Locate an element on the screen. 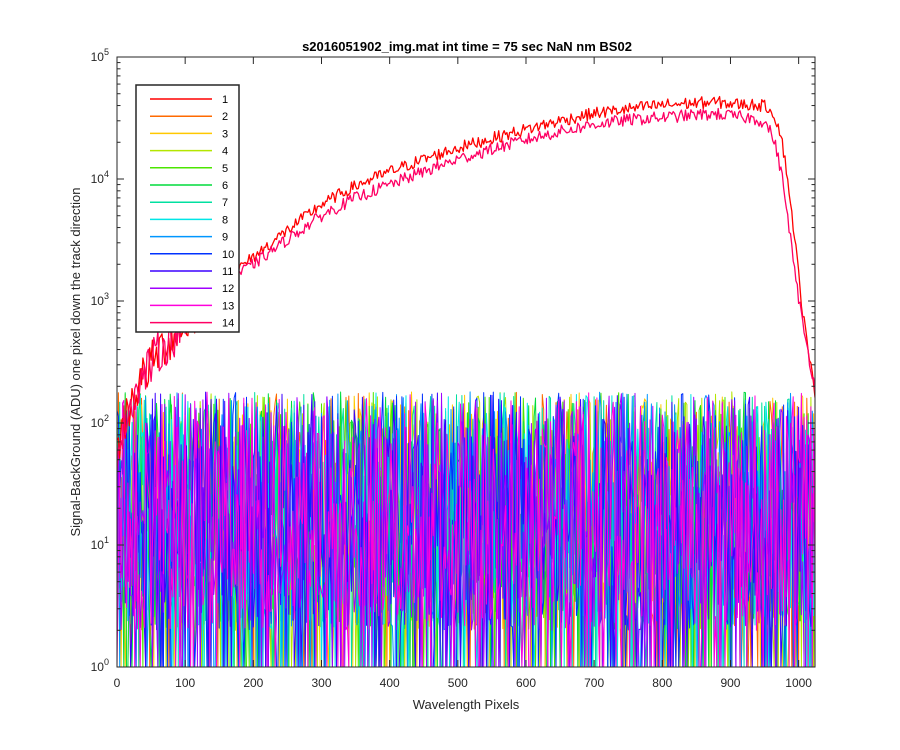 This screenshot has width=900, height=750. legend-label-11: 11 is located at coordinates (227, 272).